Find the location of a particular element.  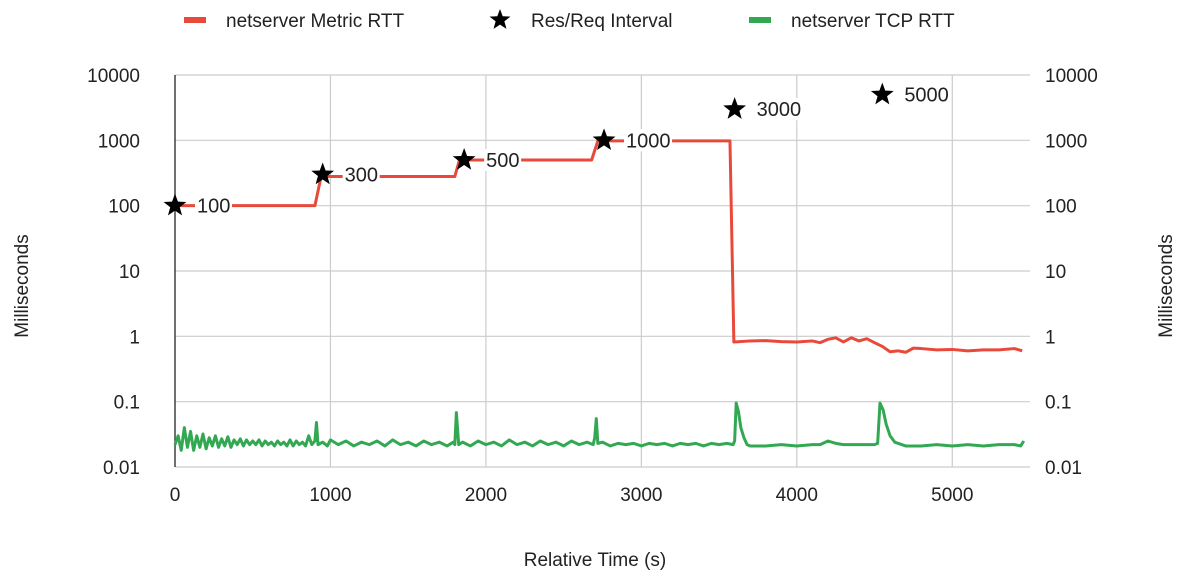

y-tick-label-right: 10 is located at coordinates (1055, 272).